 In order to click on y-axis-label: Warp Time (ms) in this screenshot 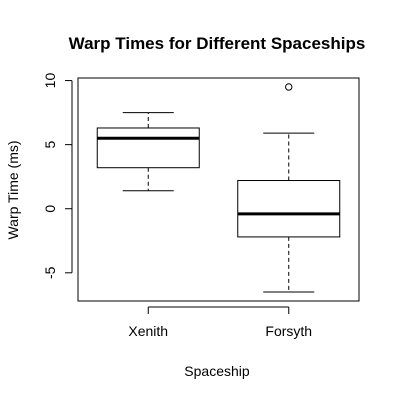, I will do `click(13, 189)`.